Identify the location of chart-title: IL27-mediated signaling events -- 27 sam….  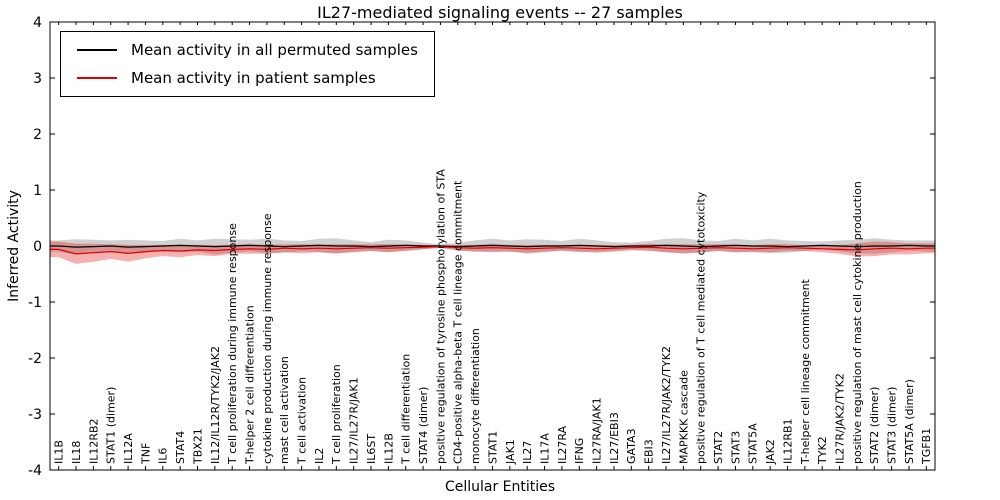
(500, 12).